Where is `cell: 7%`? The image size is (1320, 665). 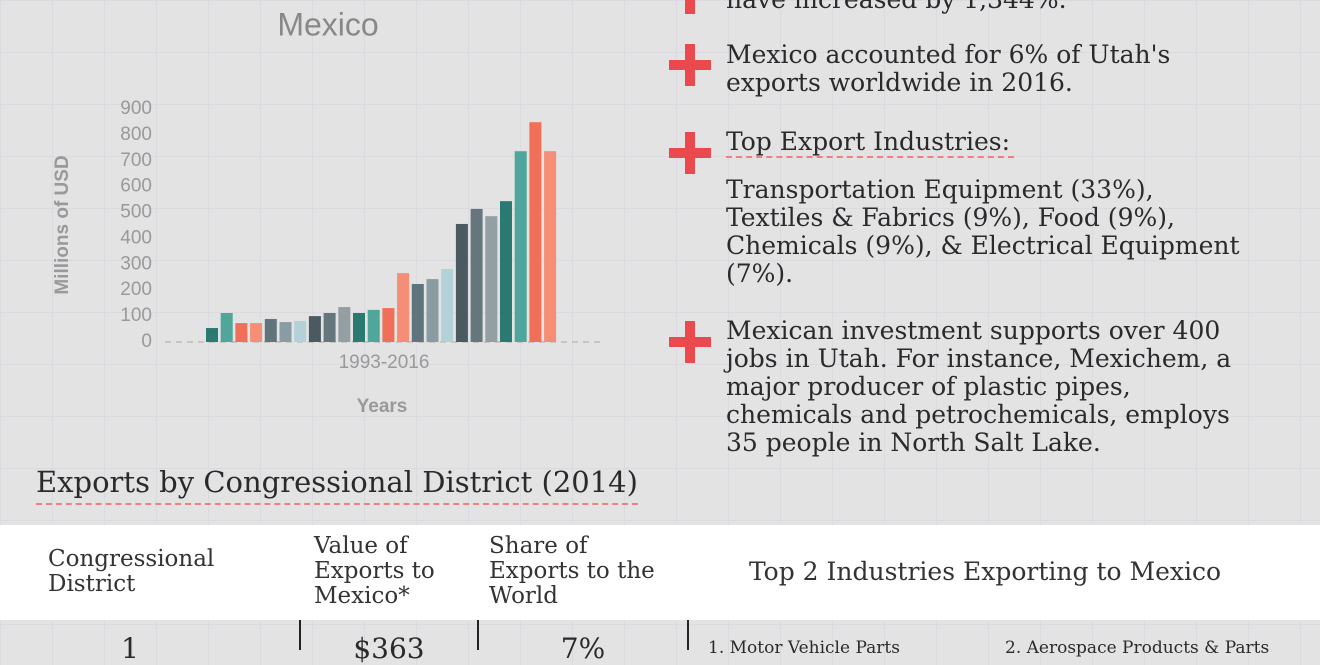 cell: 7% is located at coordinates (583, 648).